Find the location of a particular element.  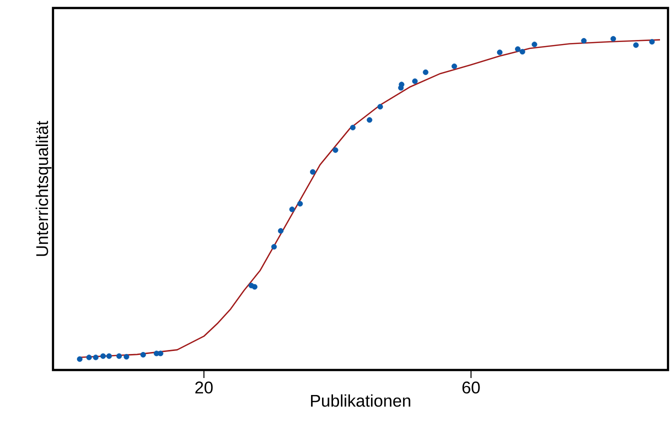

x-tick-label: 20 is located at coordinates (204, 388).